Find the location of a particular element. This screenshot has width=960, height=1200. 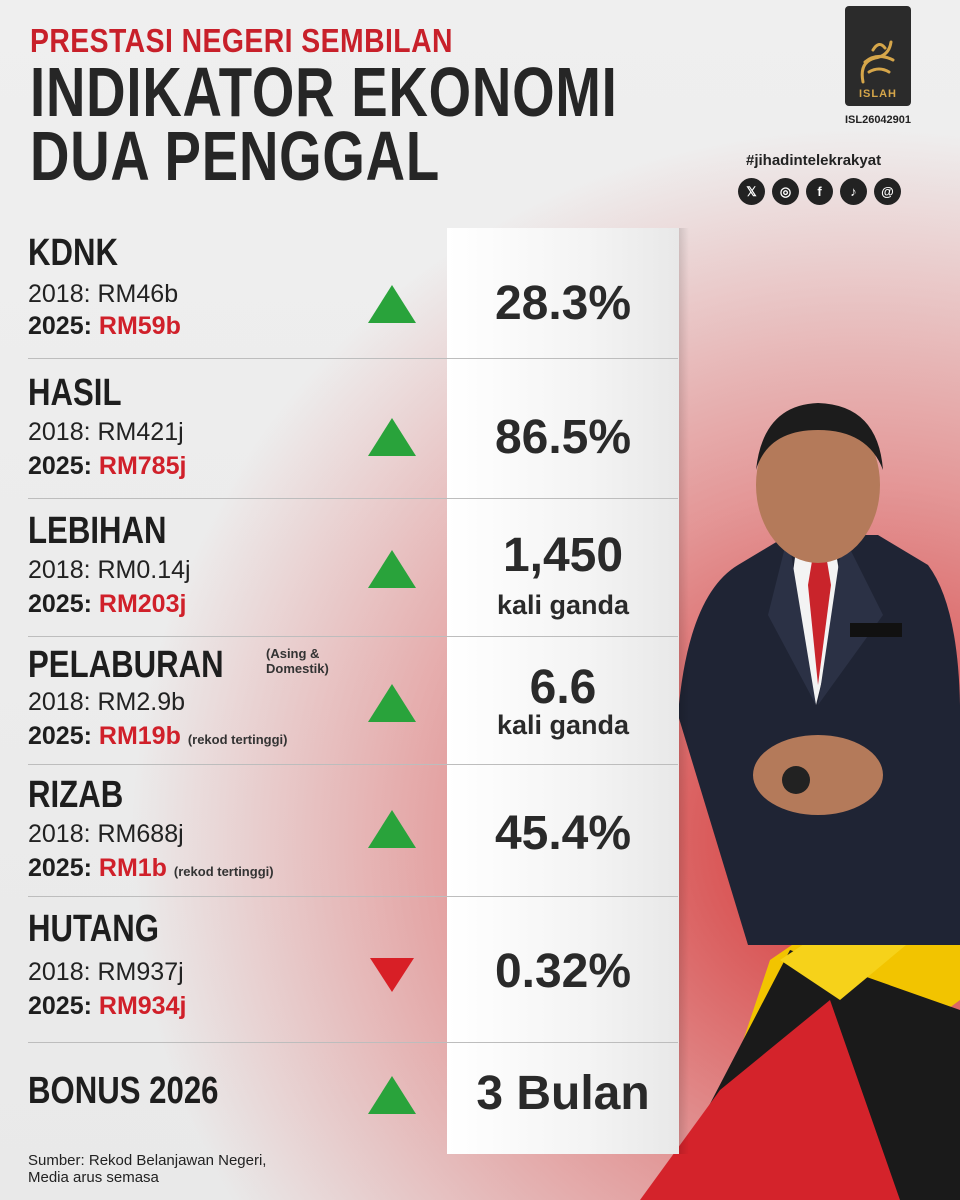

value-2018: 2018: RM937j is located at coordinates (106, 972).